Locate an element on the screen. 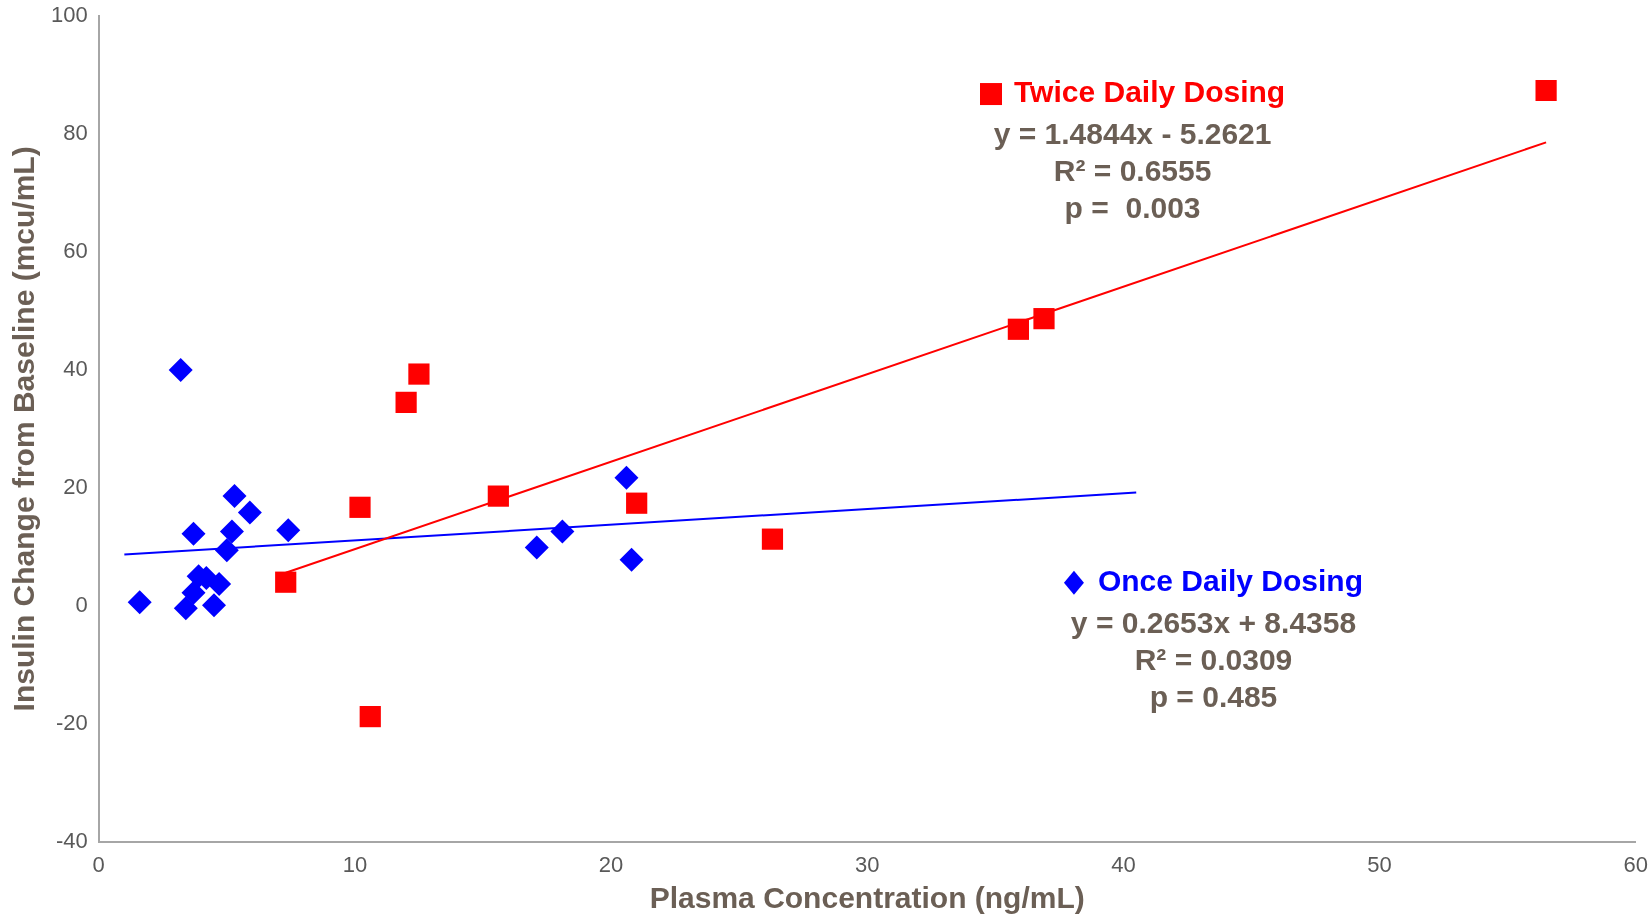 The width and height of the screenshot is (1651, 922). x-tick-label: 10 is located at coordinates (355, 864).